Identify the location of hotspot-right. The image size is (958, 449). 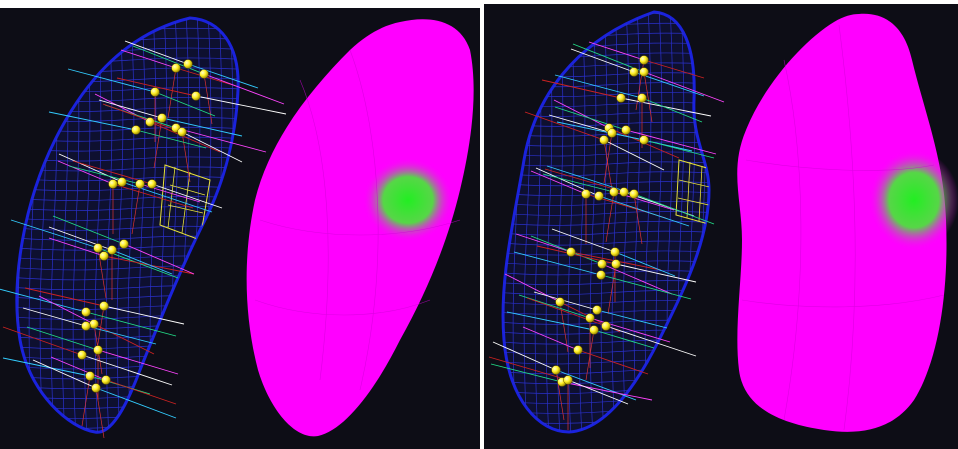
(913, 200).